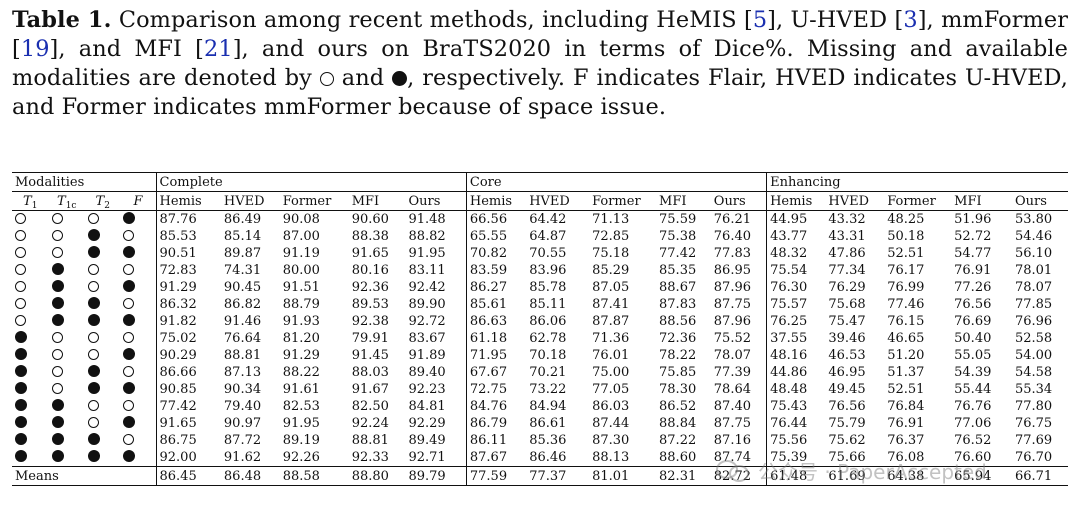  I want to click on value-cell: 76.96, so click(1033, 321).